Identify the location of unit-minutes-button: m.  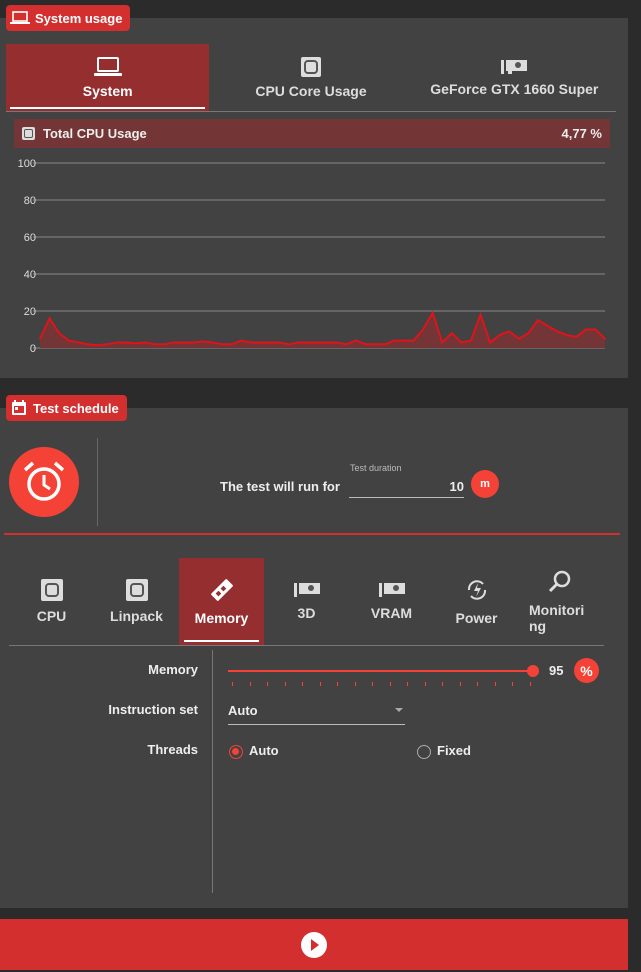
(485, 484).